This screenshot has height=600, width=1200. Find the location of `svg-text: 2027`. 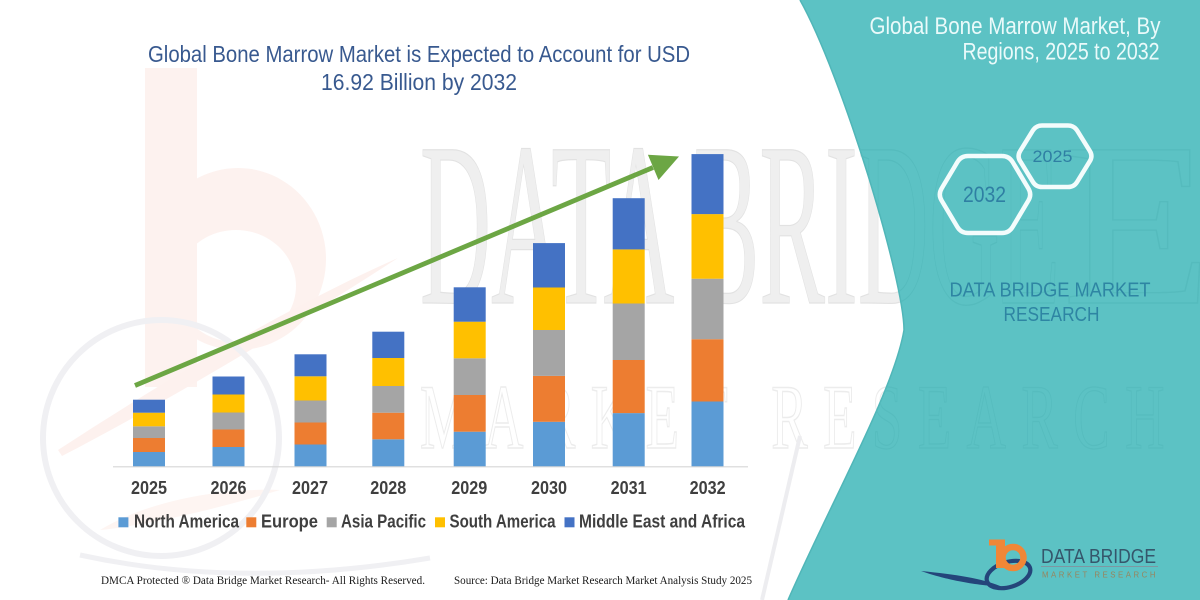

svg-text: 2027 is located at coordinates (310, 488).